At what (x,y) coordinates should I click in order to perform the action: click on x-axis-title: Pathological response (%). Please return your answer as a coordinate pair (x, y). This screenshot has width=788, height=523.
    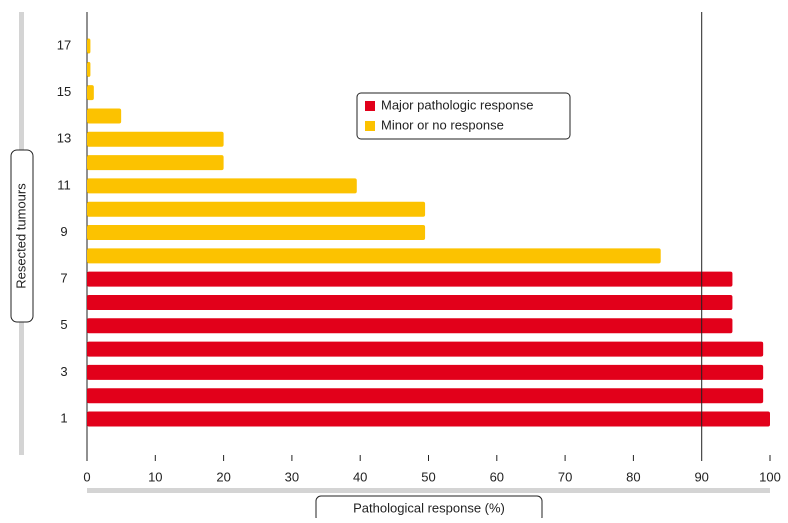
    Looking at the image, I should click on (429, 507).